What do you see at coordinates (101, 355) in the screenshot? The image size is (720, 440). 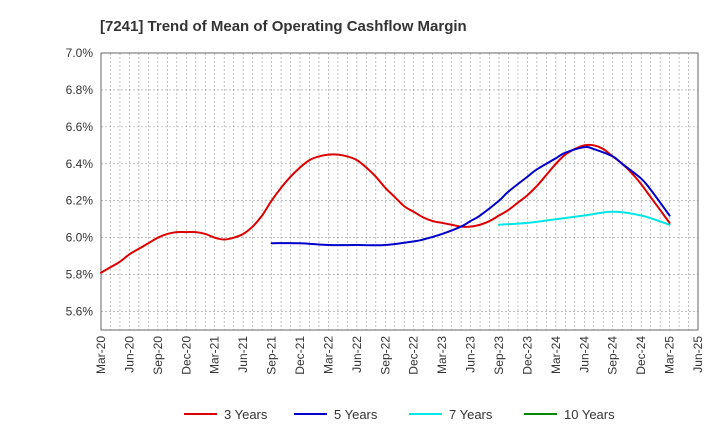 I see `x-tick-label: Mar-20` at bounding box center [101, 355].